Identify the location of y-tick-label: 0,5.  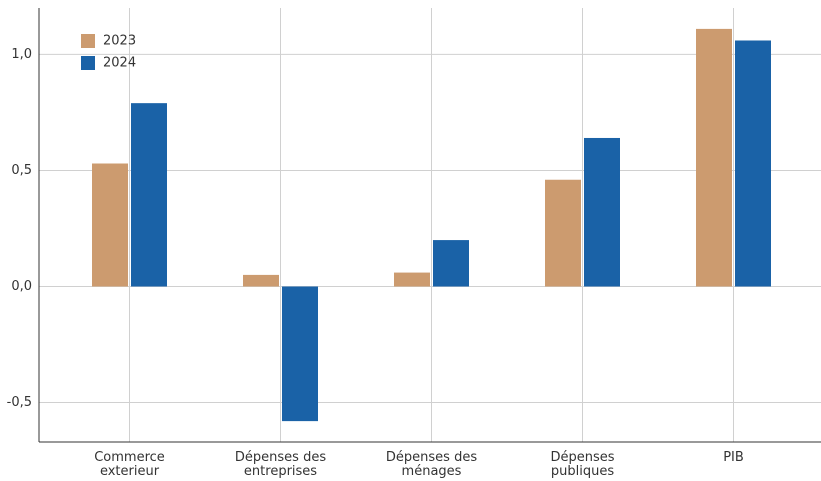
(21, 170).